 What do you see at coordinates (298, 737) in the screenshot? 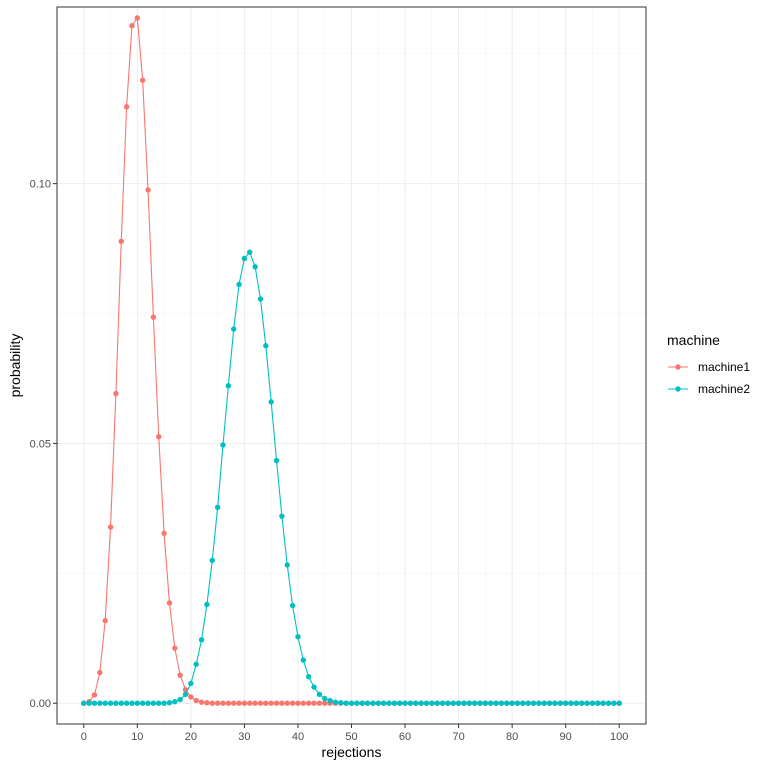
I see `x-tick-label: 40` at bounding box center [298, 737].